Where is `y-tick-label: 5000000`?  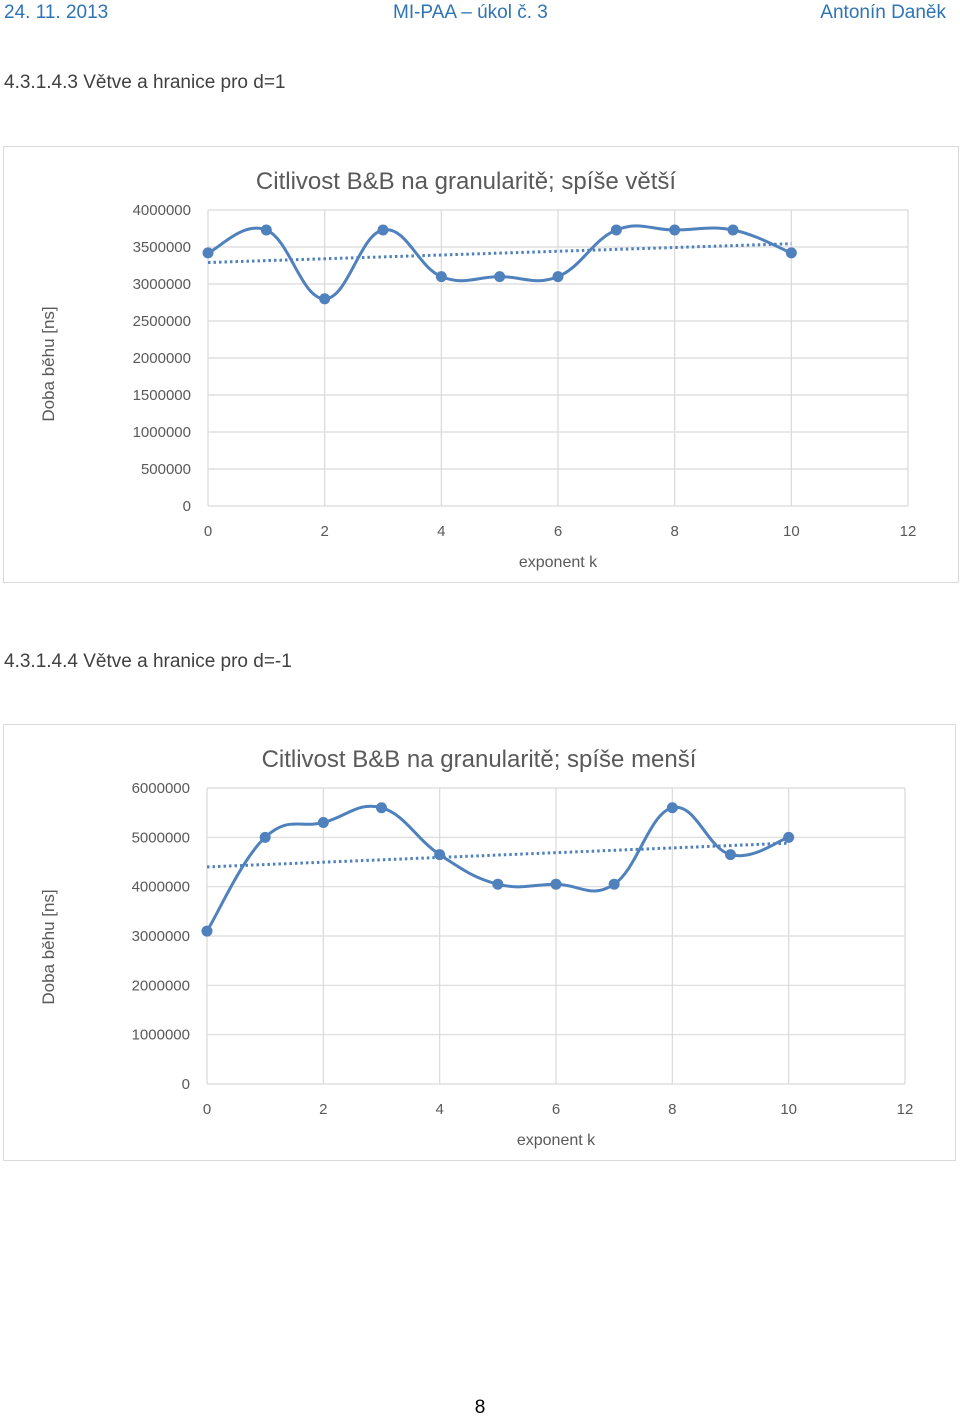 y-tick-label: 5000000 is located at coordinates (161, 837).